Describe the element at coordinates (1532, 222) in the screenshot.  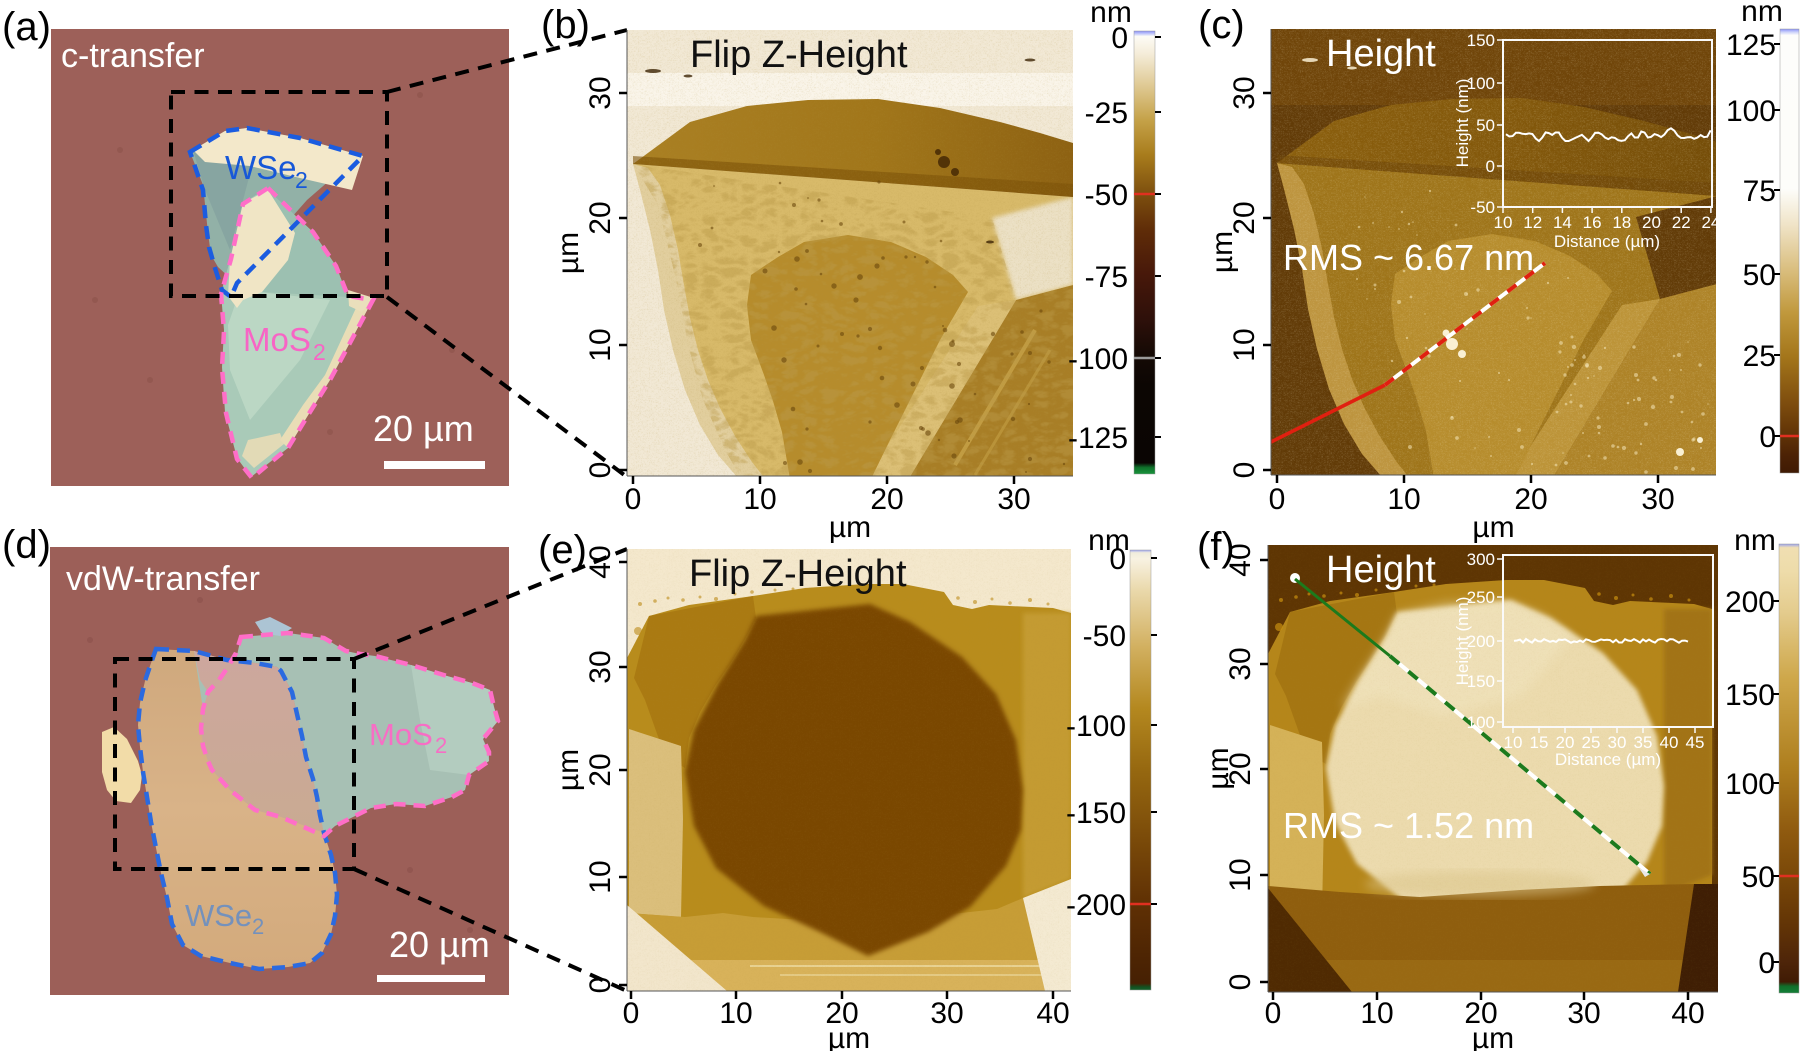
I see `svg-text: 12` at that location.